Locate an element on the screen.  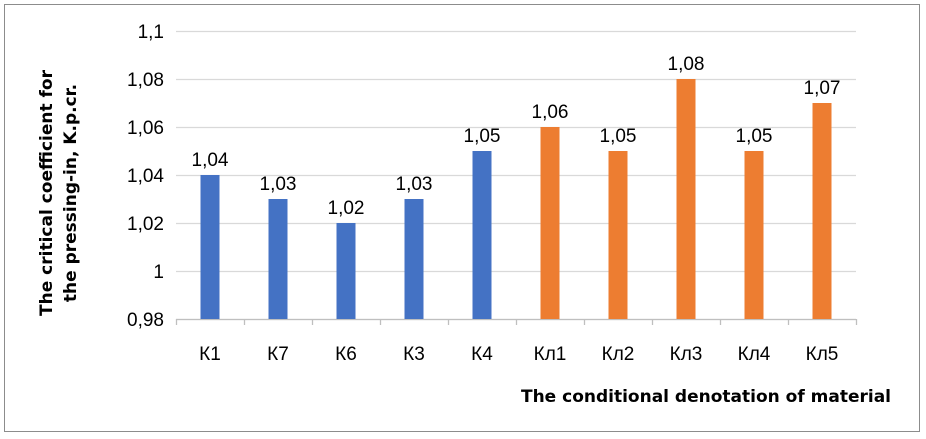
x-tick-label: К4 is located at coordinates (482, 354).